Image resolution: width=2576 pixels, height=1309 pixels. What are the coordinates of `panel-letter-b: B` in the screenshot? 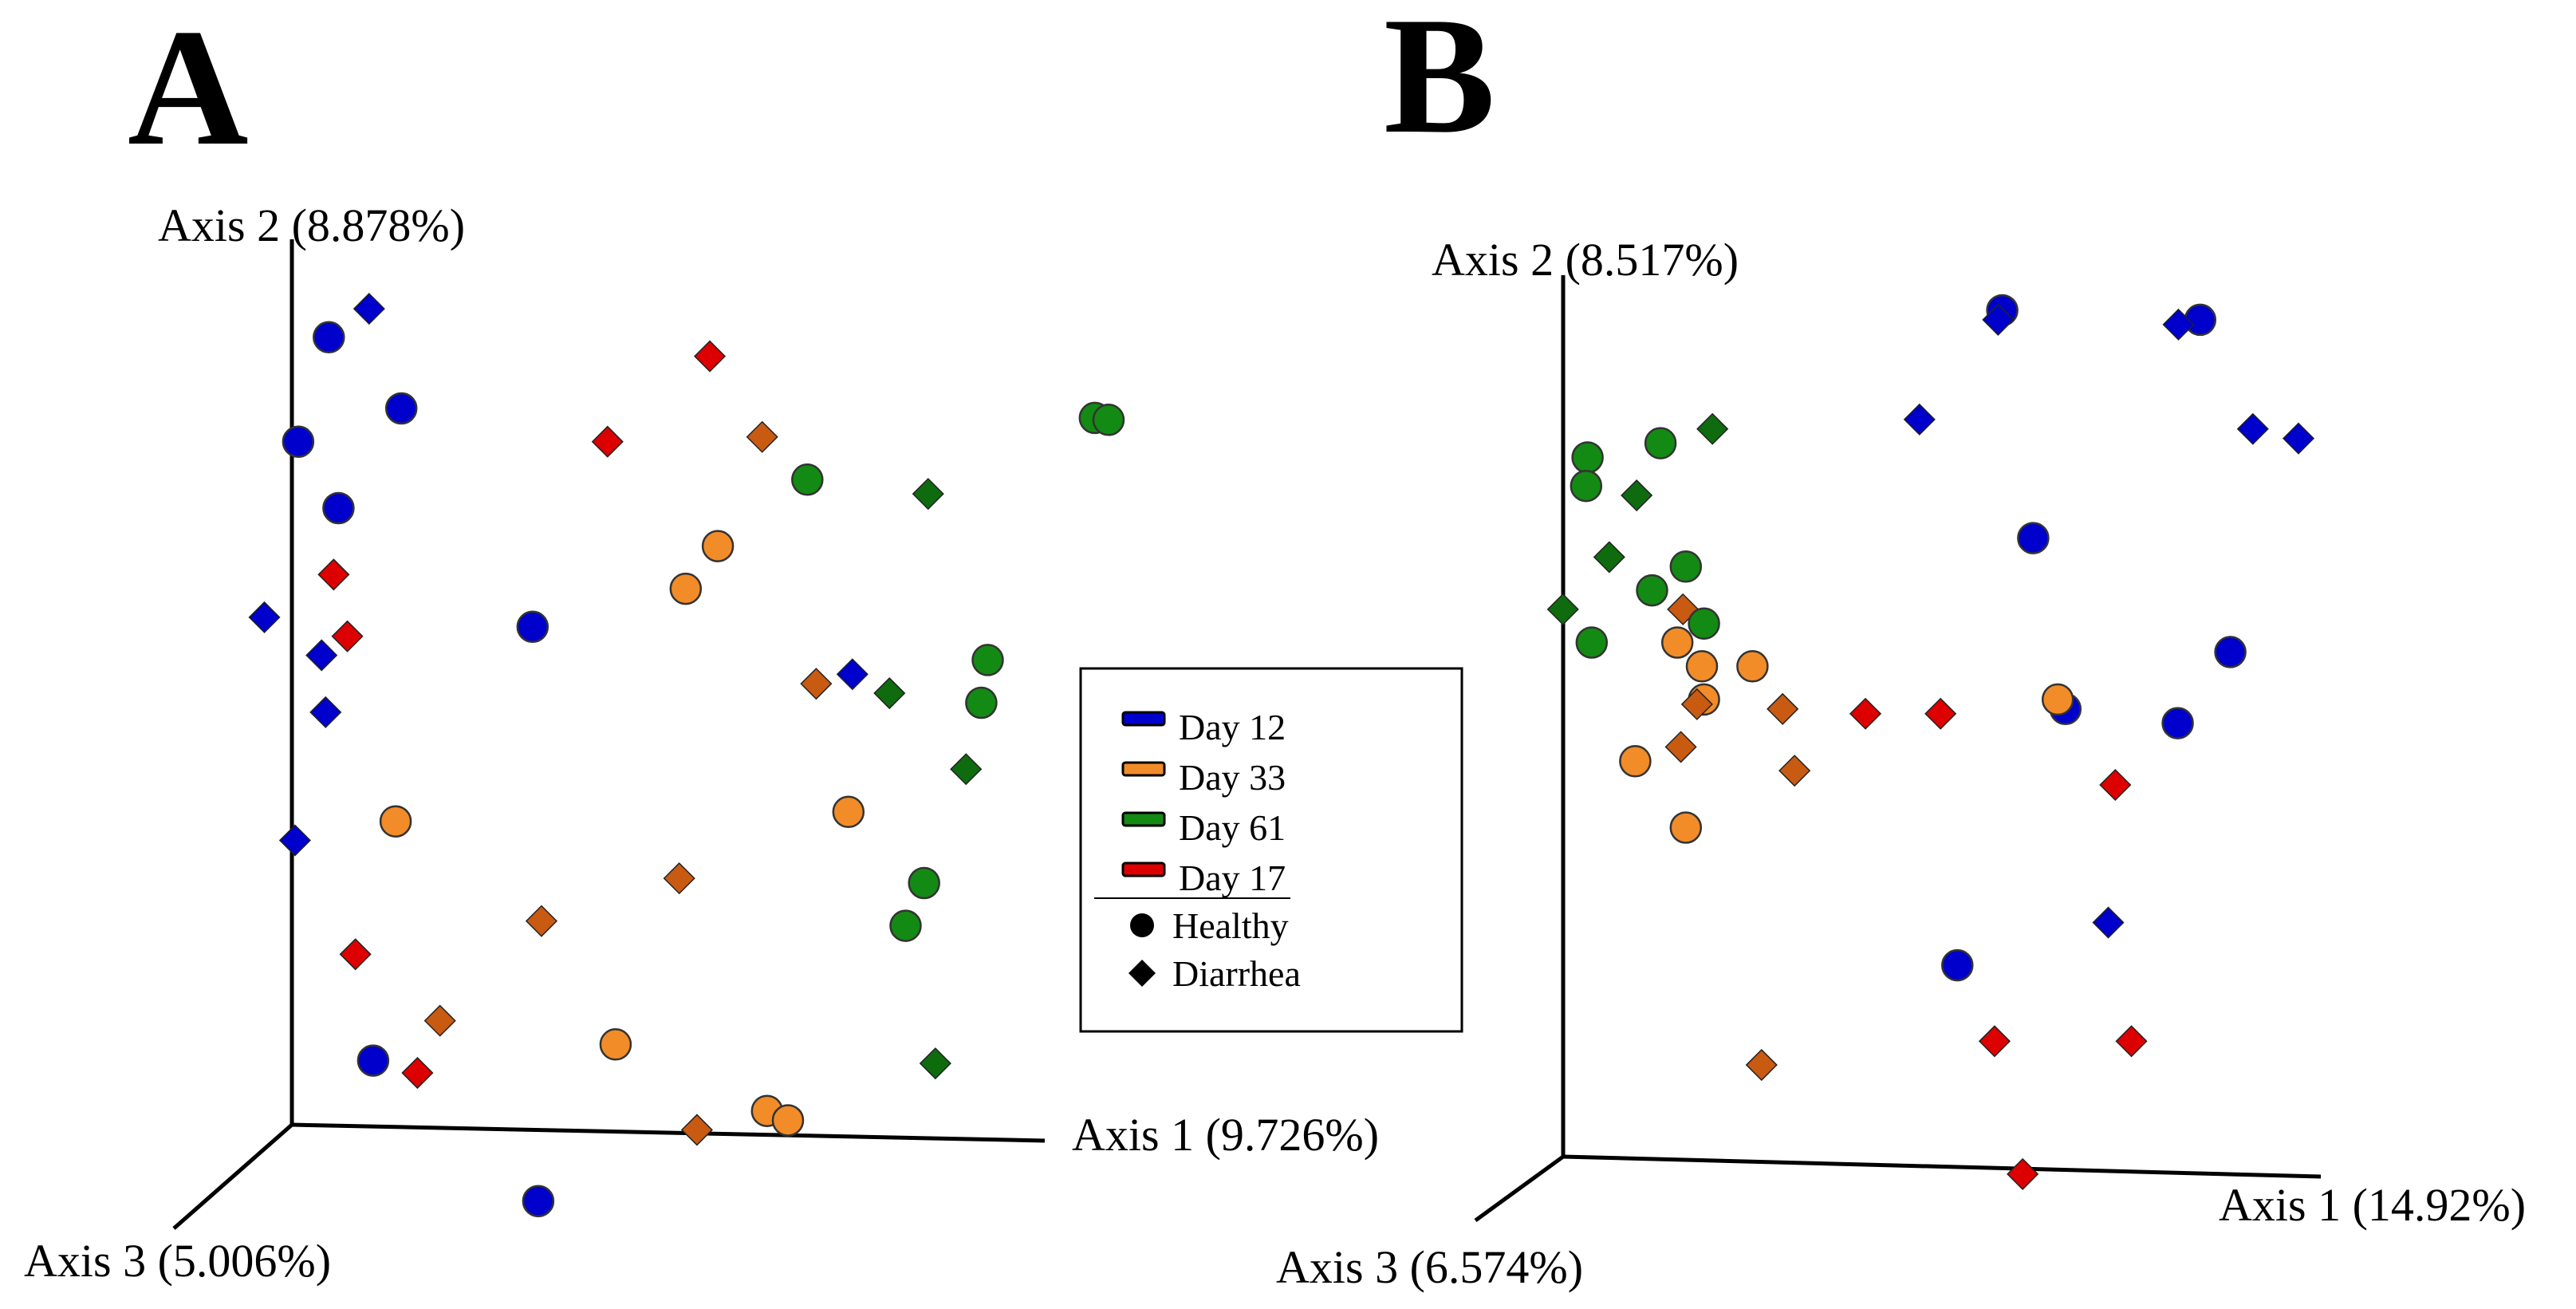 It's located at (1439, 84).